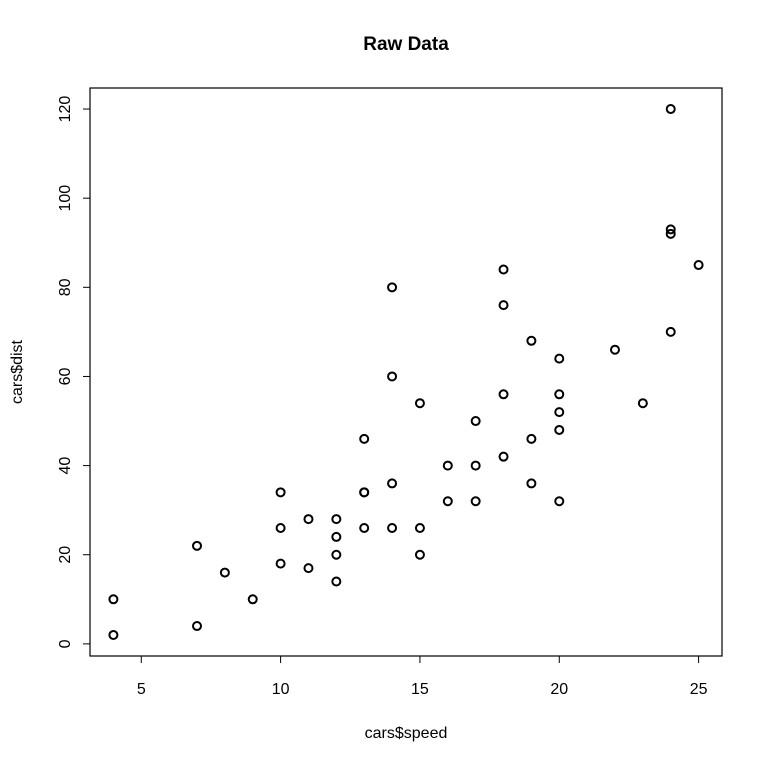 The image size is (768, 768). Describe the element at coordinates (65, 109) in the screenshot. I see `y-tick-label: 120` at that location.